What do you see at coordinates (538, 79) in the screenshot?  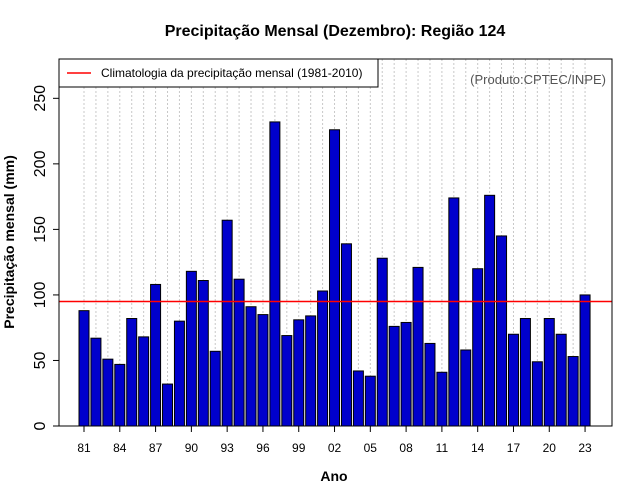 I see `product-credit: (Produto:CPTEC/INPE)` at bounding box center [538, 79].